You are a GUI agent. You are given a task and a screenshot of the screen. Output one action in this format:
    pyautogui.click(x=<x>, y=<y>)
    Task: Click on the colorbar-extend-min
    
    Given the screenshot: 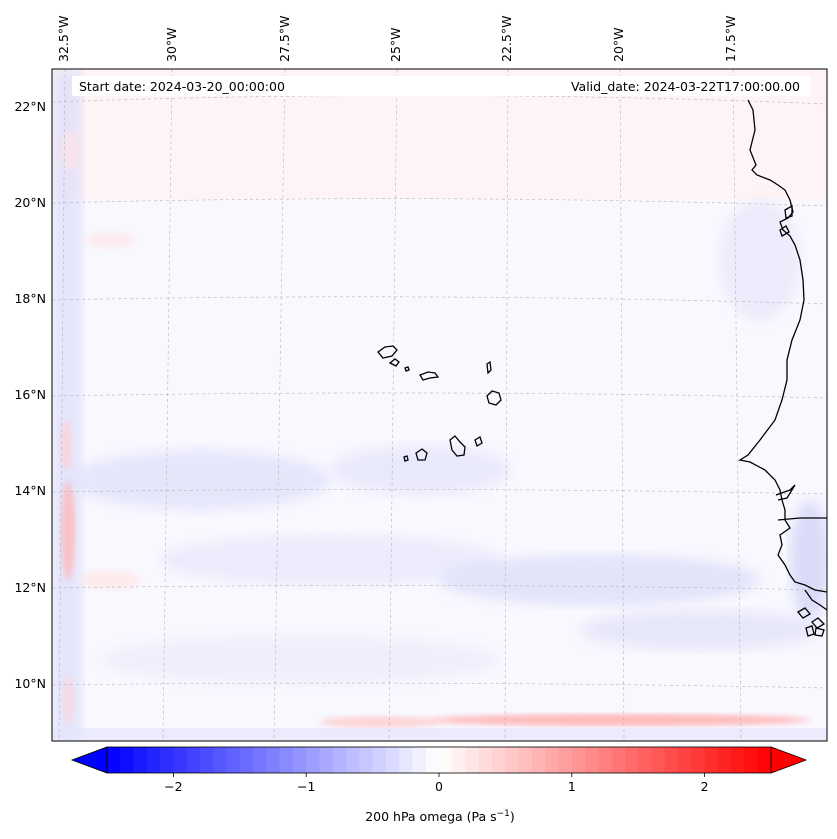 What is the action you would take?
    pyautogui.click(x=89, y=760)
    